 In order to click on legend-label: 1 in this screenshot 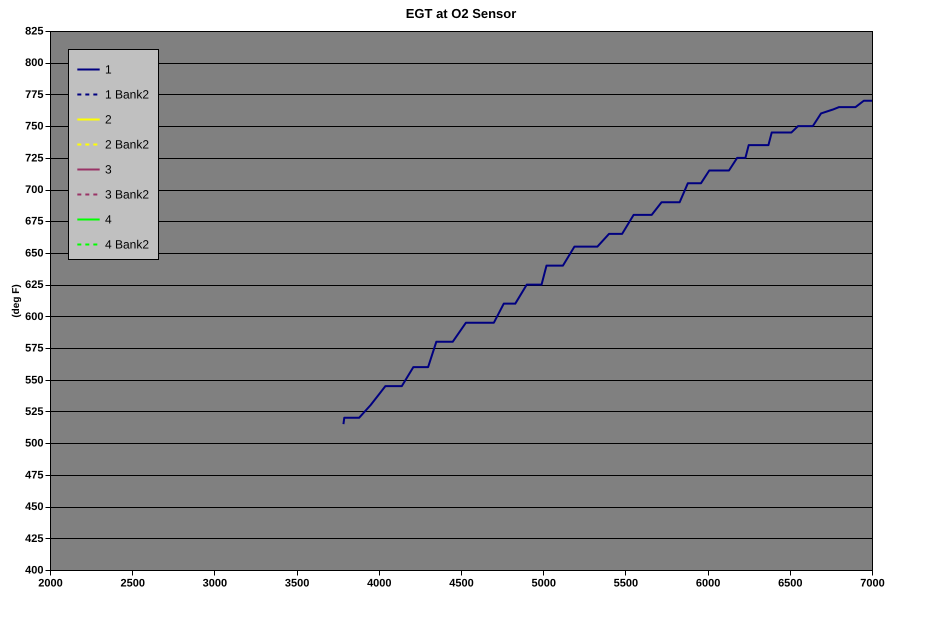, I will do `click(108, 69)`.